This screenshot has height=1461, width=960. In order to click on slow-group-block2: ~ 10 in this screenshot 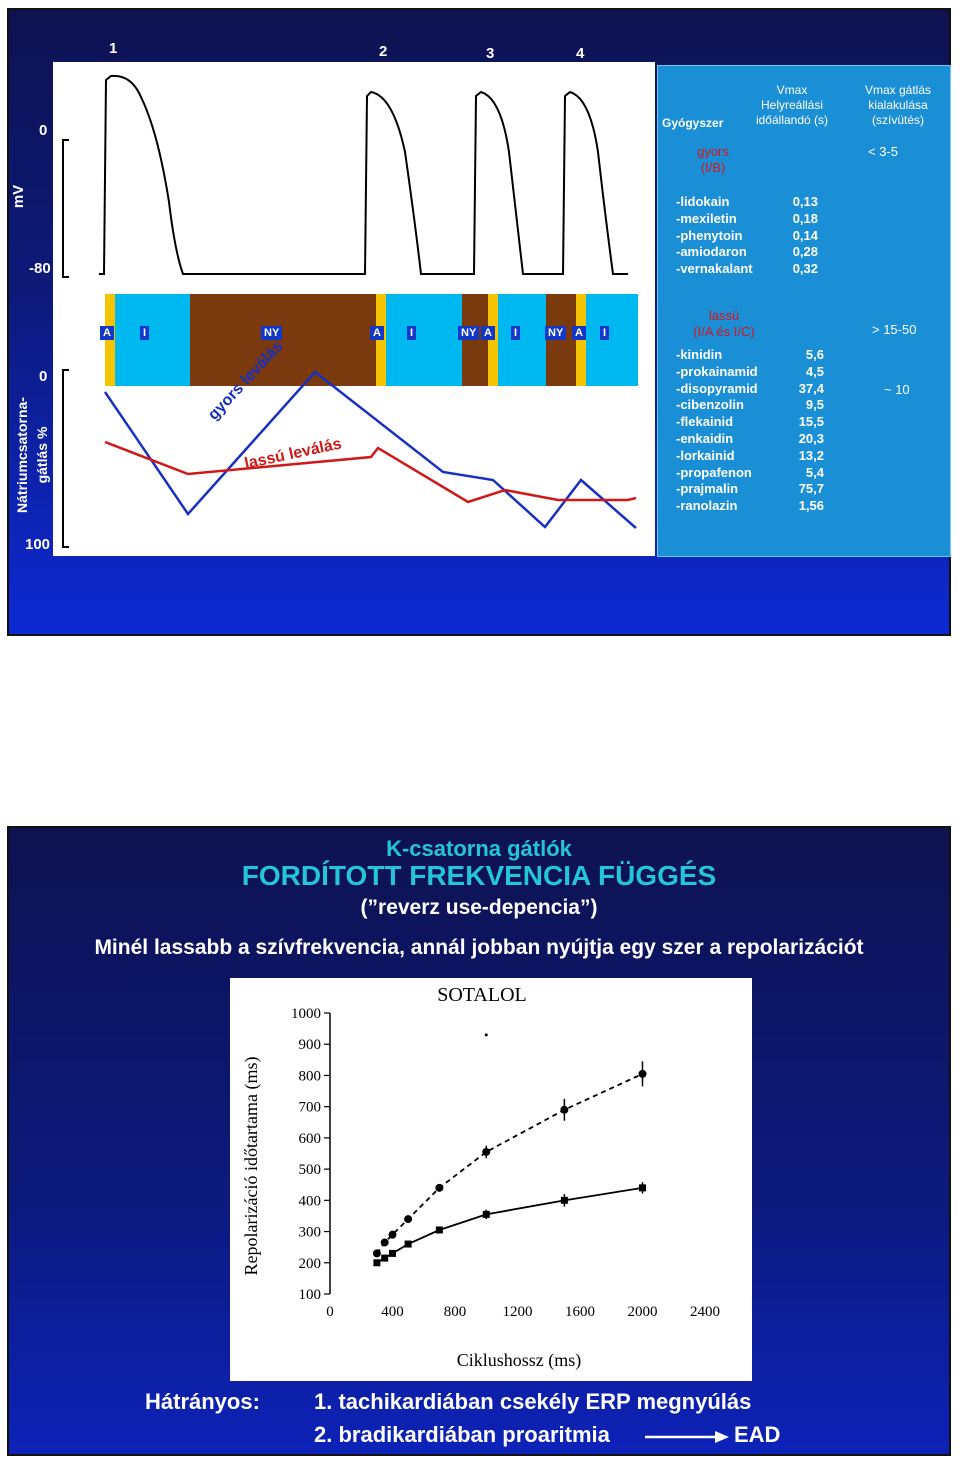, I will do `click(897, 389)`.